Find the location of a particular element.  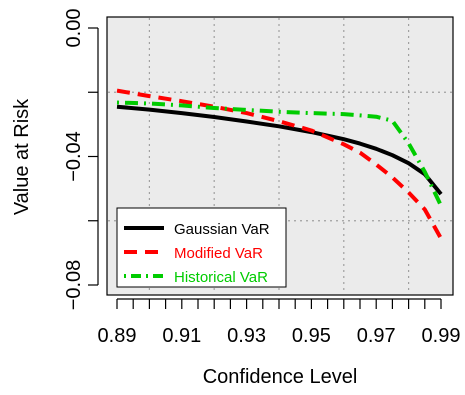

y-tick-label: 0.00 is located at coordinates (74, 28).